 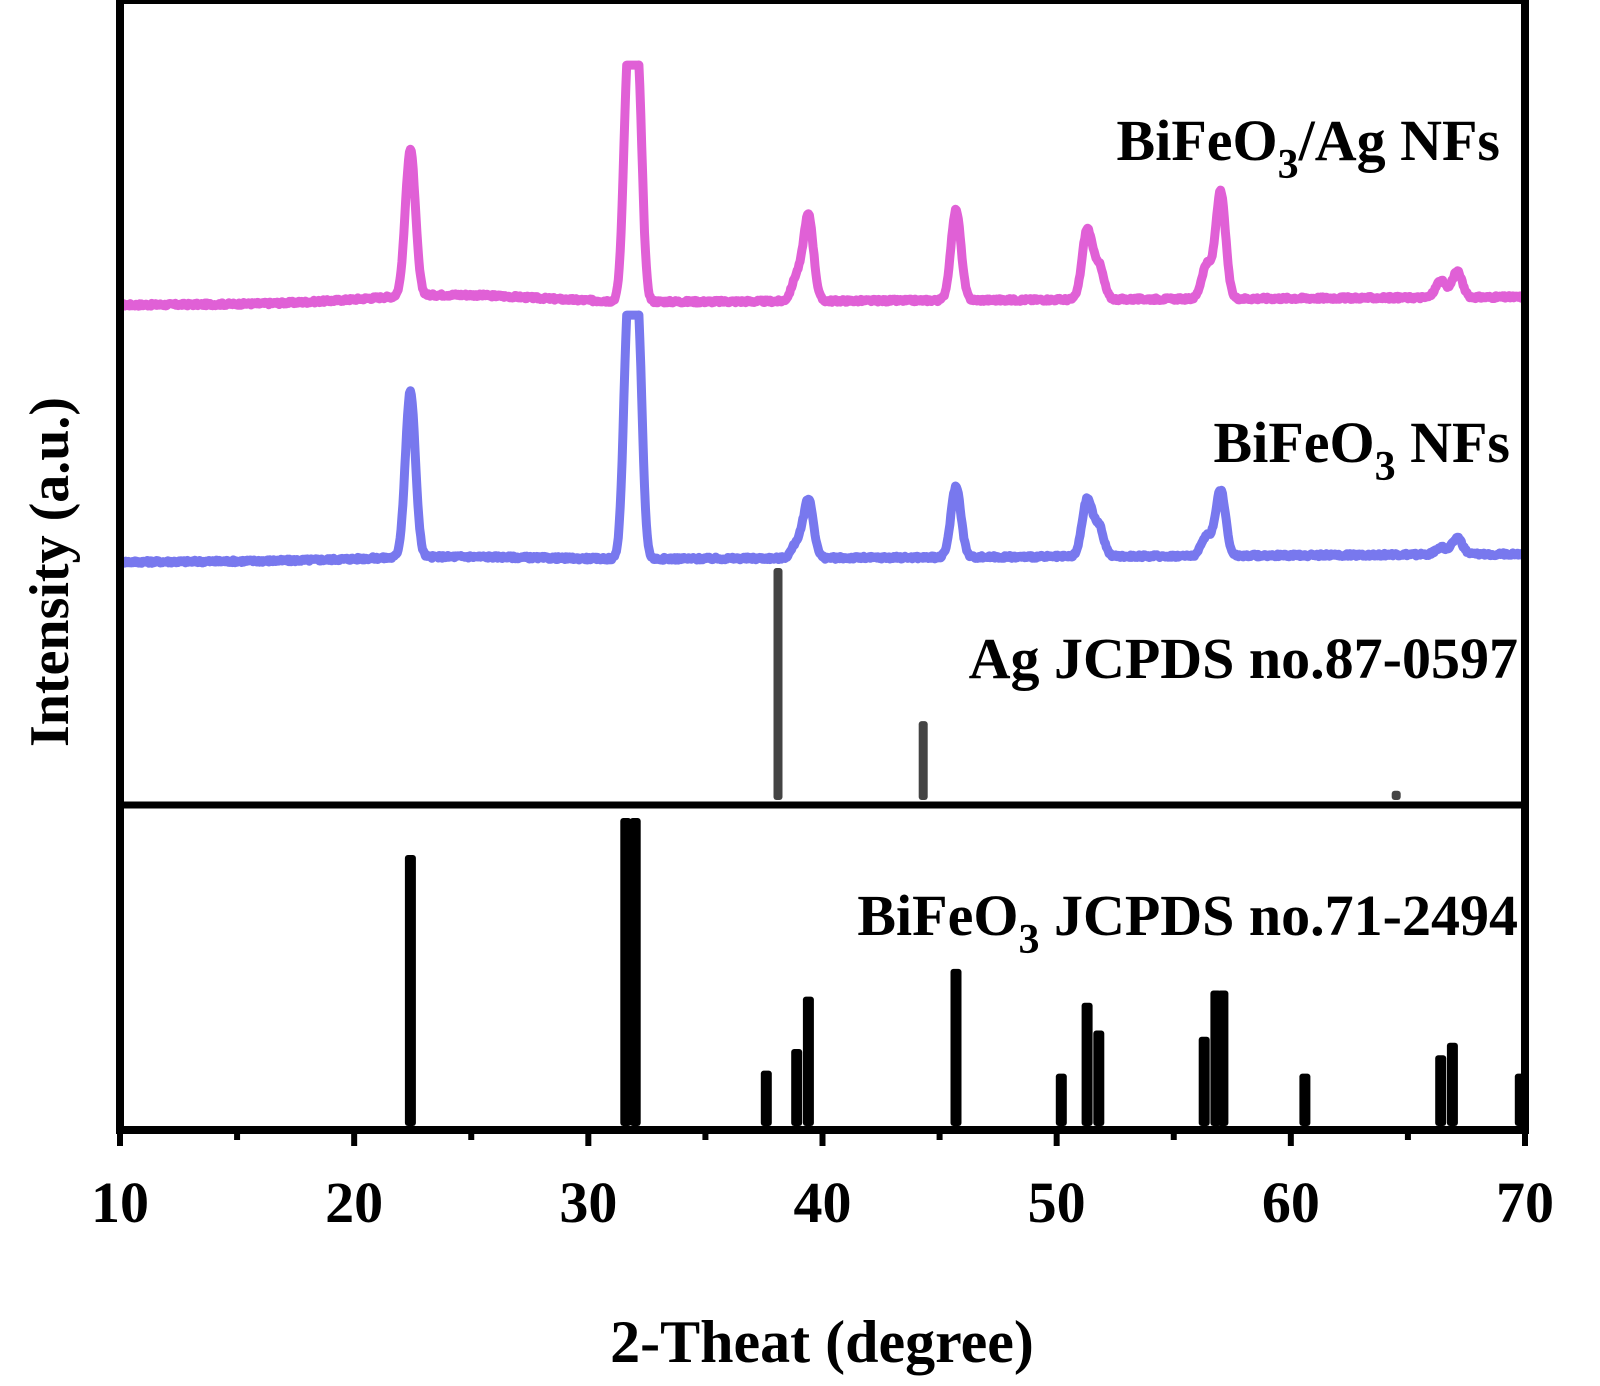 What do you see at coordinates (1294, 442) in the screenshot?
I see `bfo-label-main: BiFeO` at bounding box center [1294, 442].